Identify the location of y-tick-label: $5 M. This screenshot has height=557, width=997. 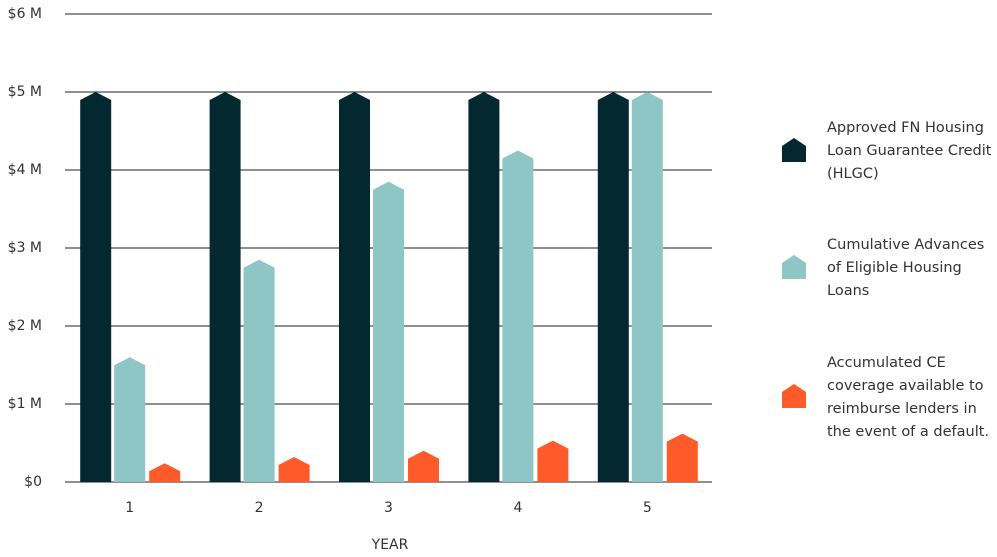
(25, 92).